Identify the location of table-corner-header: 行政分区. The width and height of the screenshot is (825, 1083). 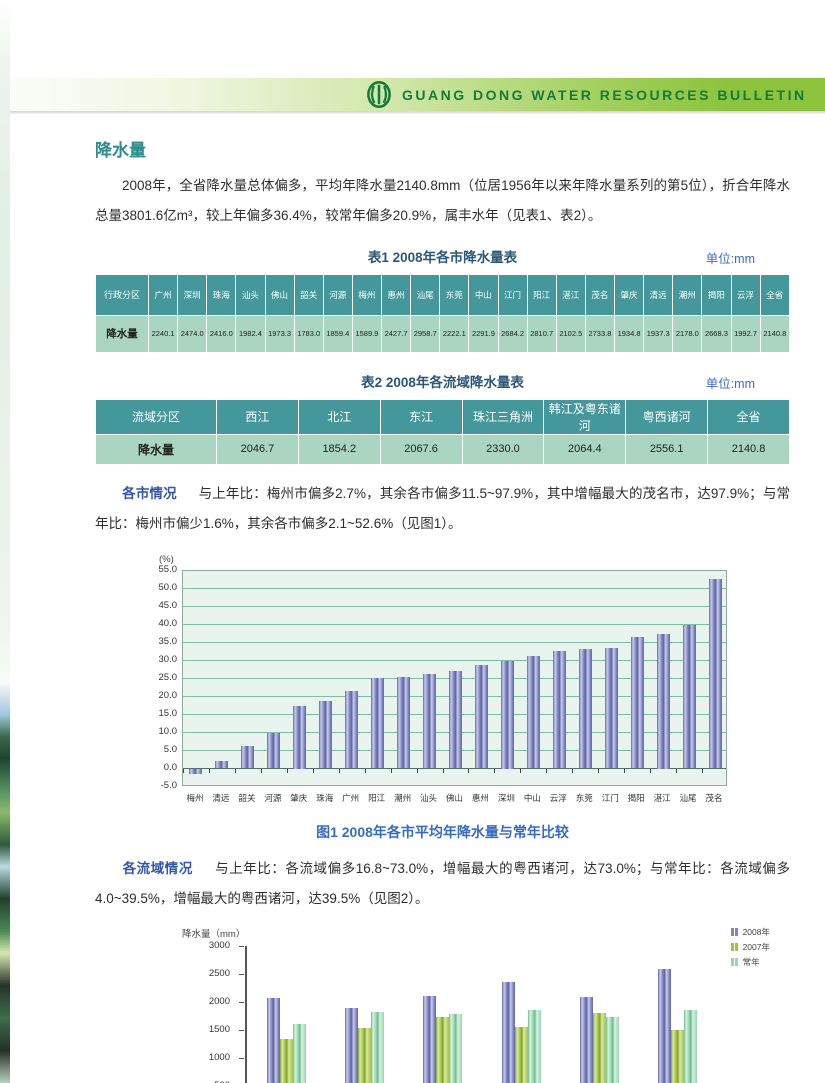
(122, 294).